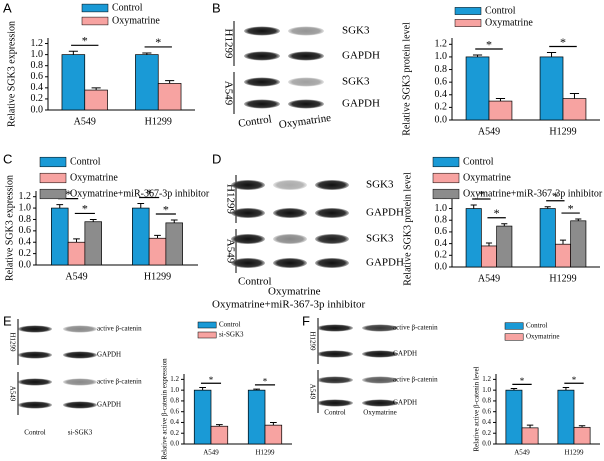  I want to click on x-tick-label: H1299, so click(562, 278).